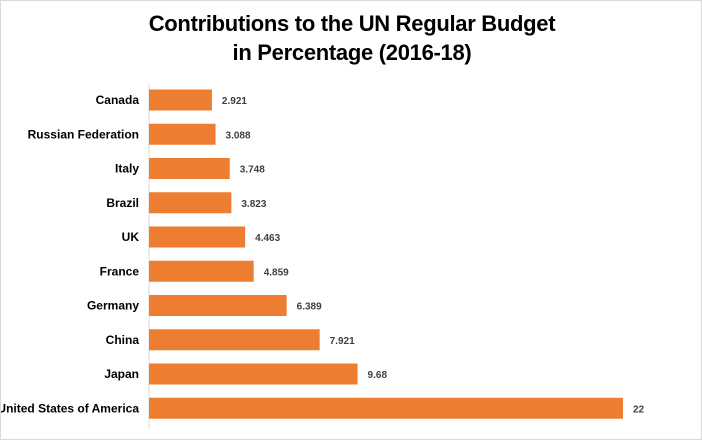 This screenshot has width=702, height=440. What do you see at coordinates (252, 170) in the screenshot?
I see `value-label: 3.748` at bounding box center [252, 170].